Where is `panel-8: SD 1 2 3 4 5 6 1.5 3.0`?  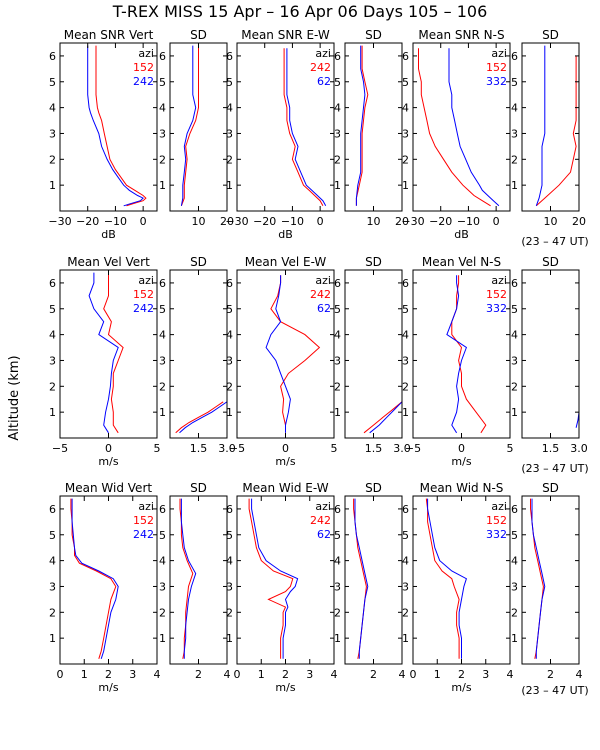 panel-8: SD 1 2 3 4 5 6 1.5 3.0 is located at coordinates (197, 355).